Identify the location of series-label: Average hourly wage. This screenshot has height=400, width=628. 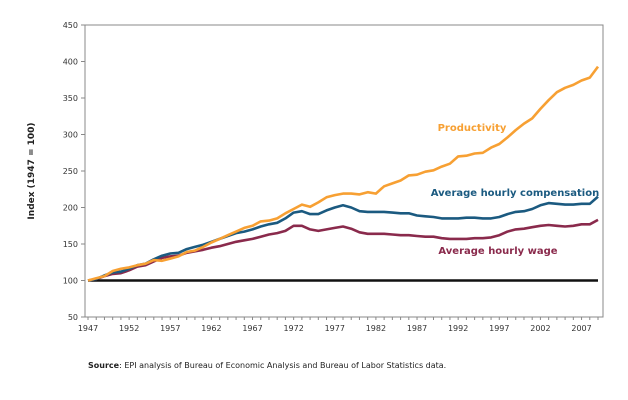
(497, 251).